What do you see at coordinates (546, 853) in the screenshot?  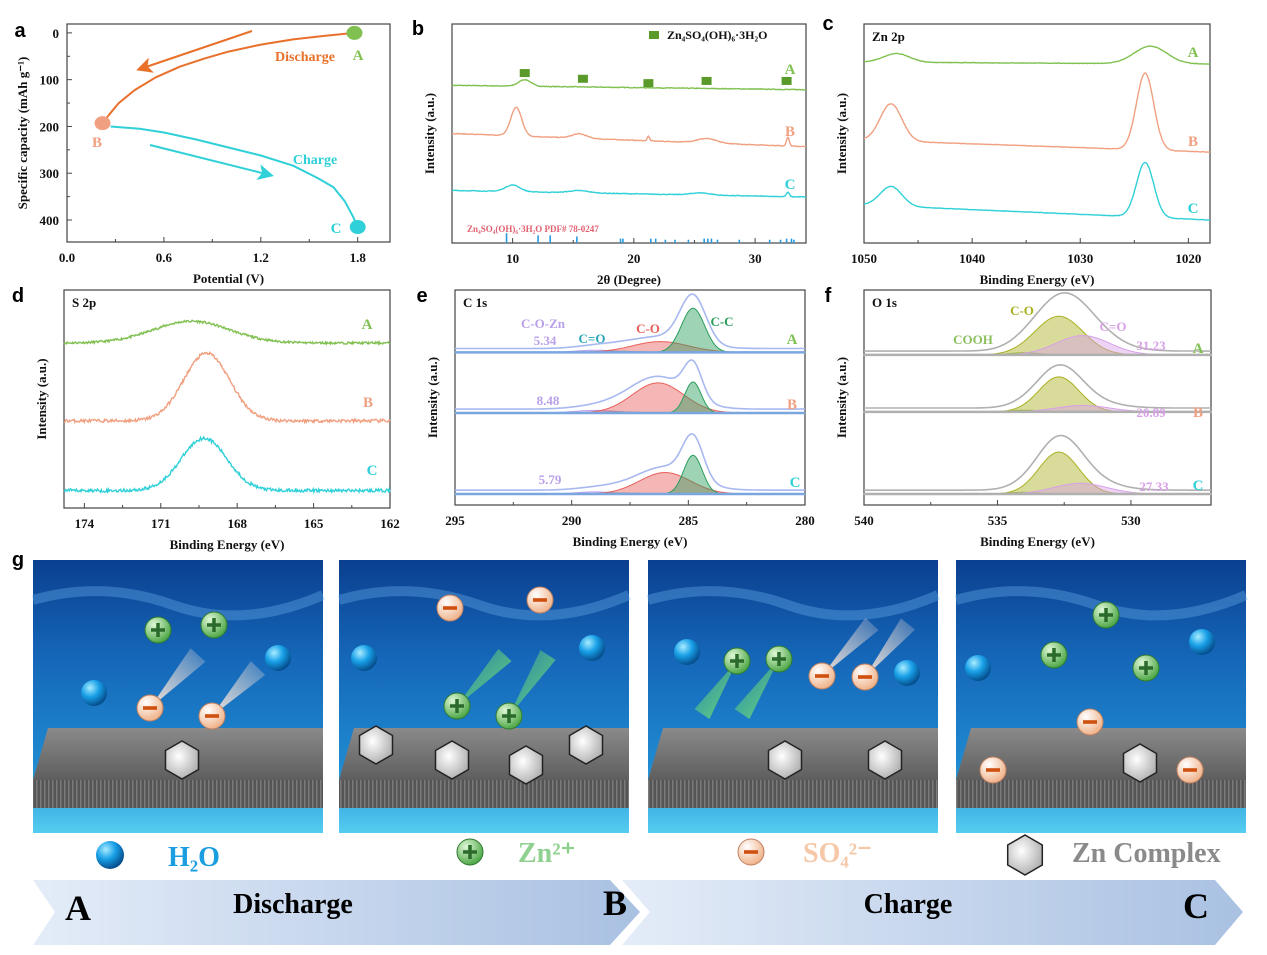 I see `legend-zinc-ion-label: Zn²⁺` at bounding box center [546, 853].